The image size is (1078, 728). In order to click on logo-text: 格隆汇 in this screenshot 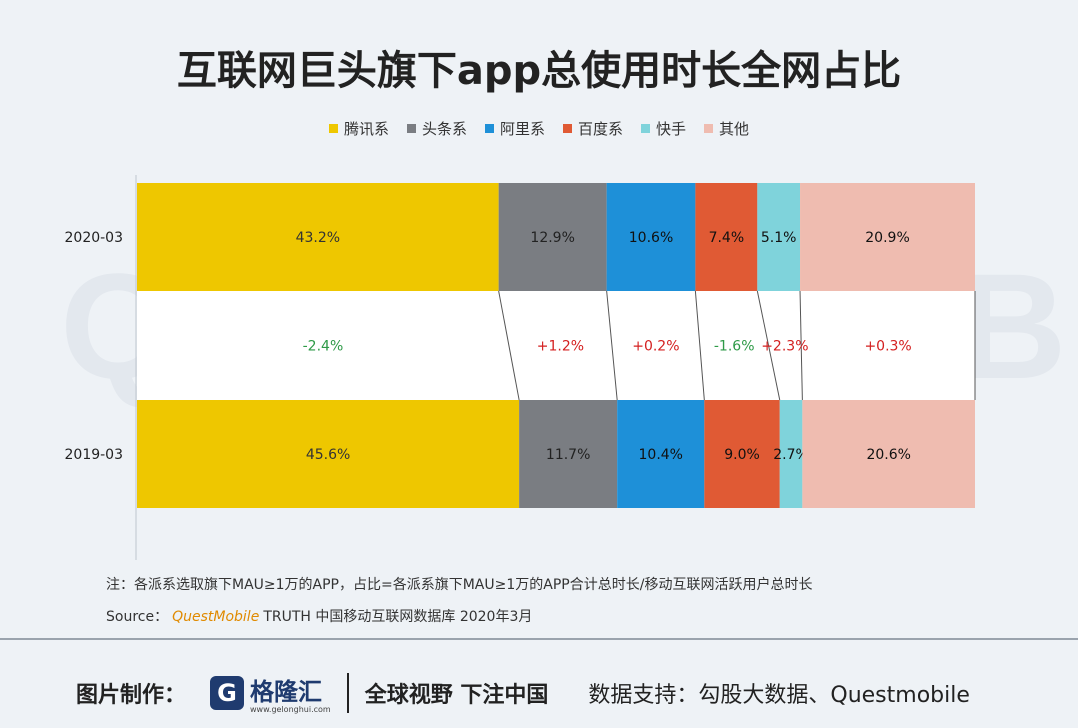, I will do `click(286, 692)`.